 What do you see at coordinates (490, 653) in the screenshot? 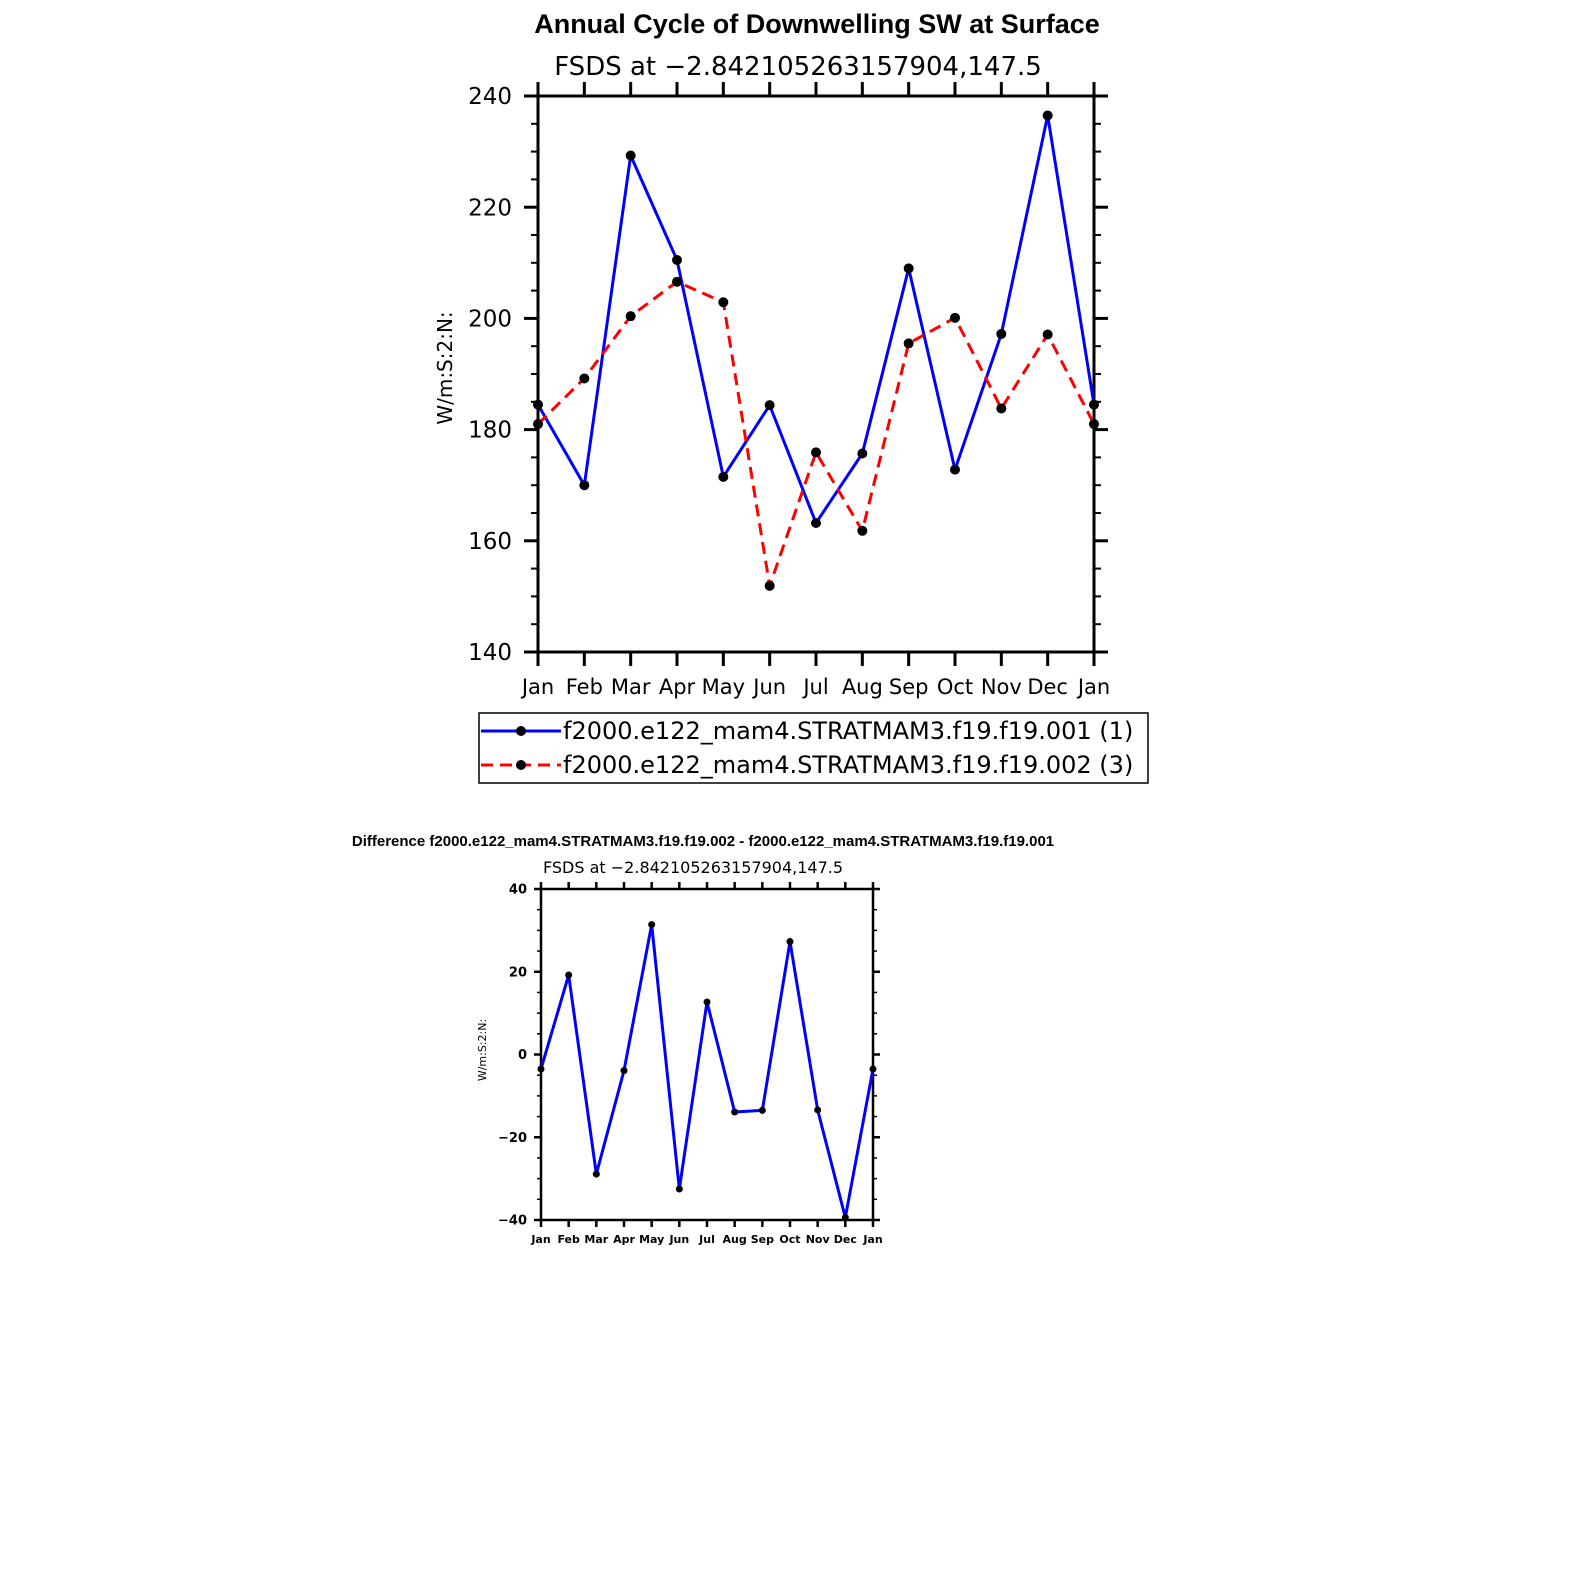
I see `main-ytick-label: 140` at bounding box center [490, 653].